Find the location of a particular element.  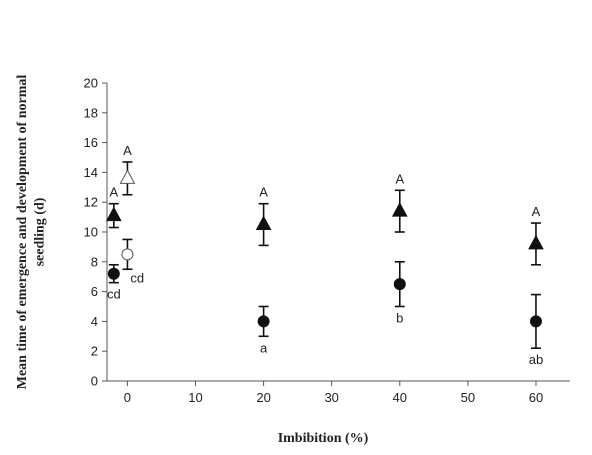

y-tick-label: 6 is located at coordinates (94, 291).